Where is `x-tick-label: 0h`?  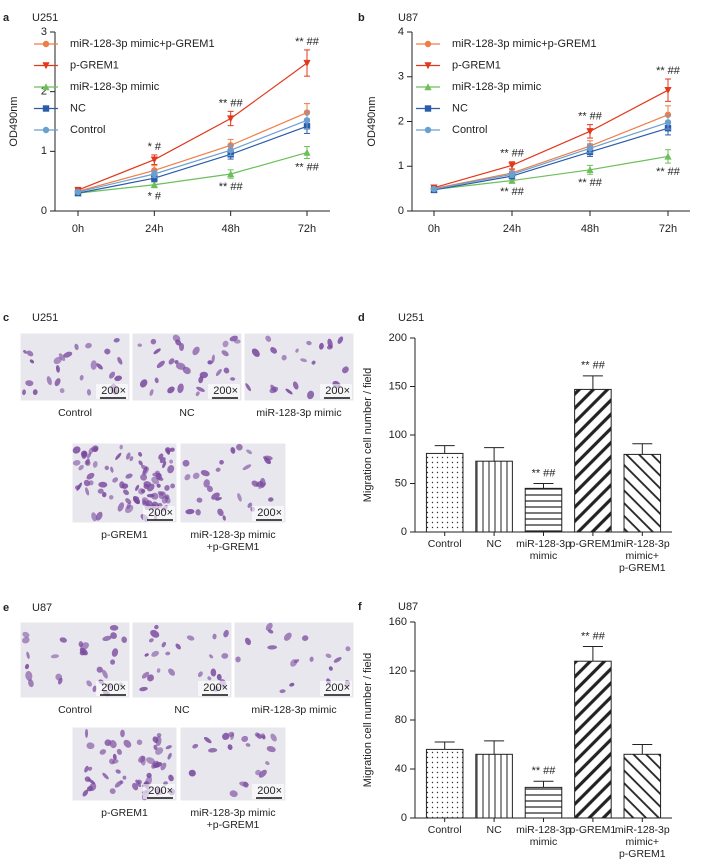
x-tick-label: 0h is located at coordinates (78, 229).